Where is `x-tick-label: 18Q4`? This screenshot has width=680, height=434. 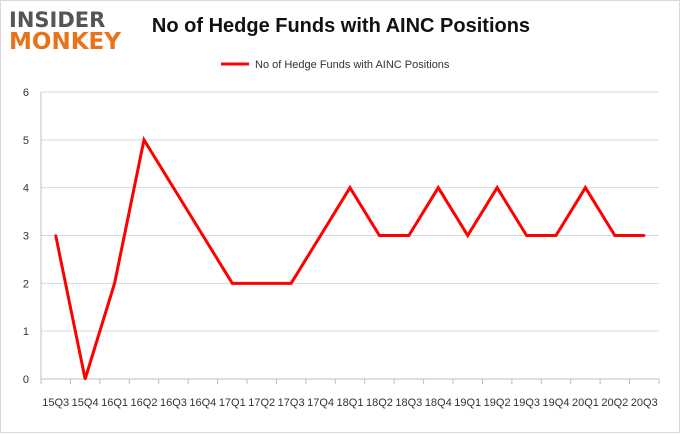
x-tick-label: 18Q4 is located at coordinates (438, 403).